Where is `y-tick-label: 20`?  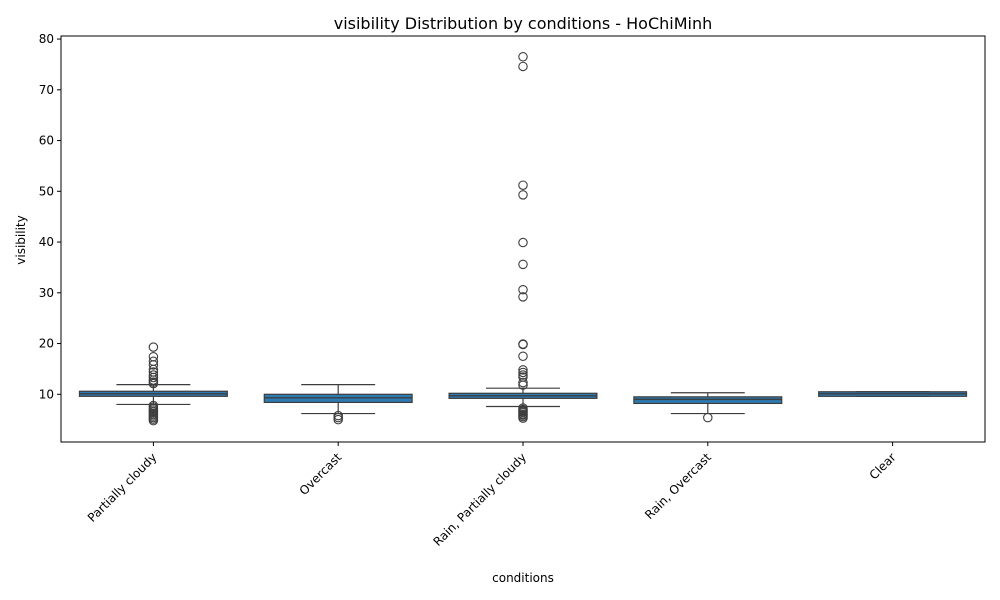
y-tick-label: 20 is located at coordinates (46, 344).